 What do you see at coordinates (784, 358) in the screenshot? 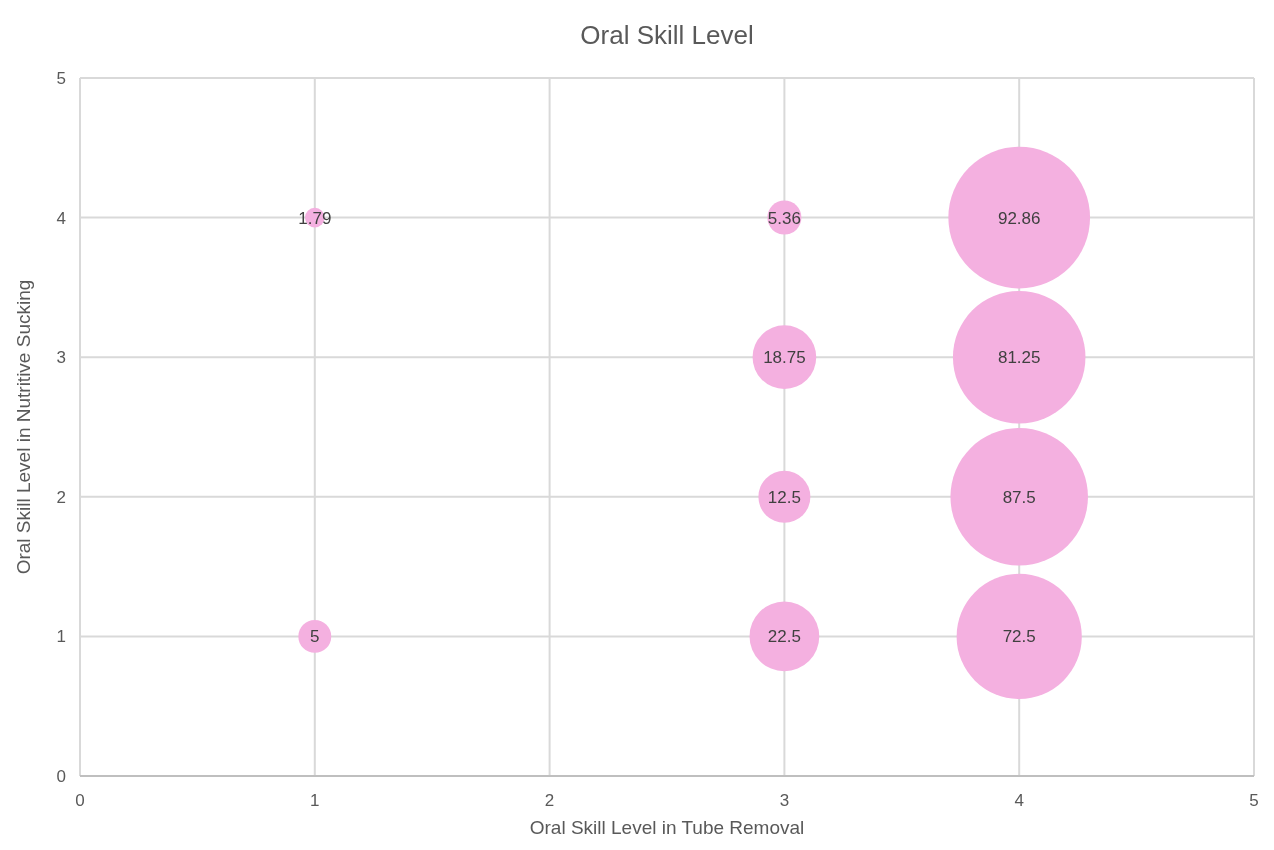
I see `data-label: 18.75` at bounding box center [784, 358].